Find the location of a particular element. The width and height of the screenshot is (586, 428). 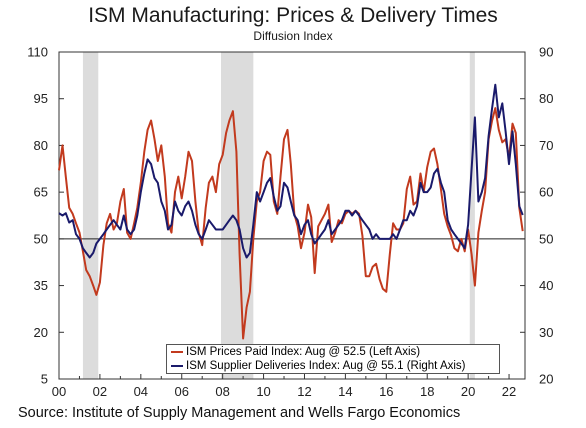

x-tick-label: 22 is located at coordinates (509, 391).